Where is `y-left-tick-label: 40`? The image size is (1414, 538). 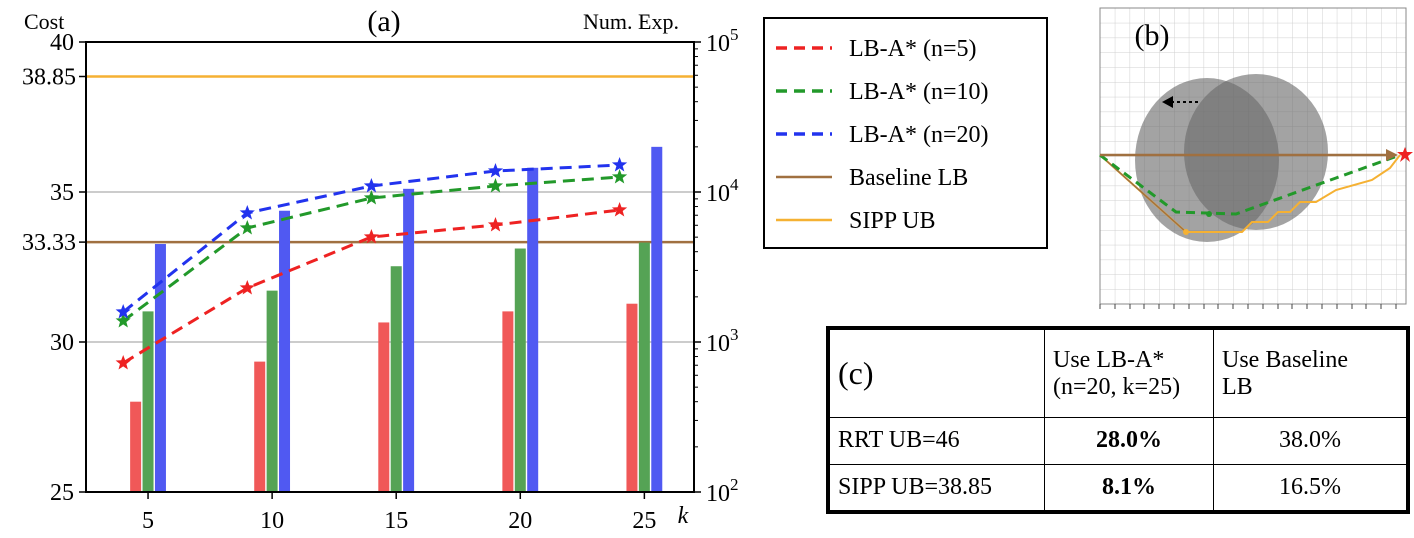
y-left-tick-label: 40 is located at coordinates (62, 43).